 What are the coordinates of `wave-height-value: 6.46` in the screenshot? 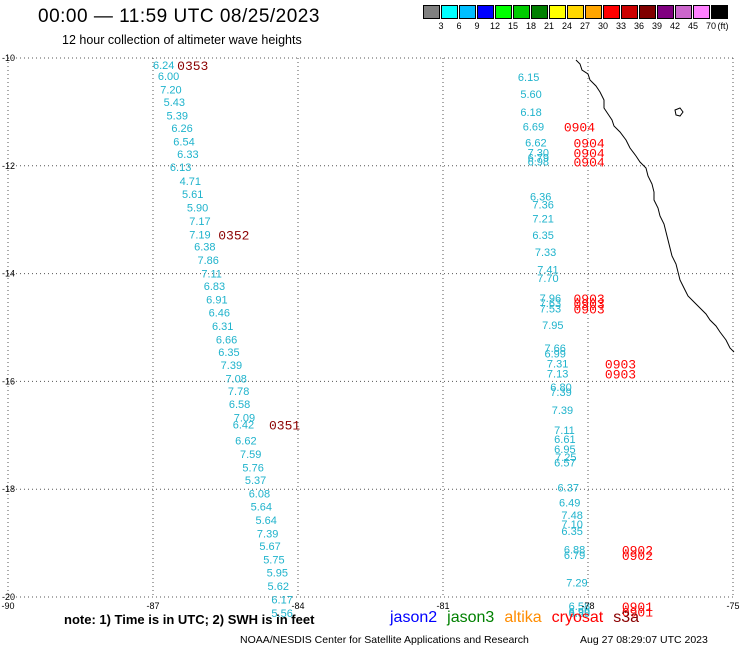 It's located at (219, 313).